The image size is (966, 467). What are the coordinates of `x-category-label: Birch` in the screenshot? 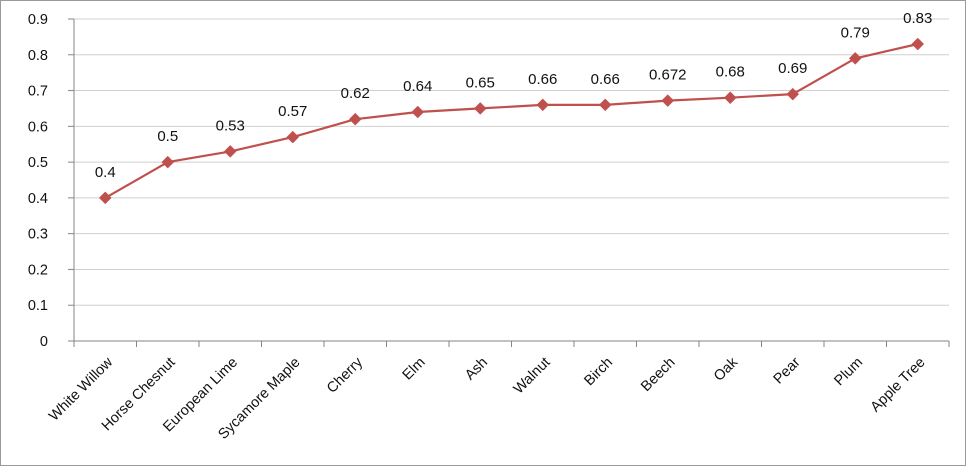 It's located at (598, 372).